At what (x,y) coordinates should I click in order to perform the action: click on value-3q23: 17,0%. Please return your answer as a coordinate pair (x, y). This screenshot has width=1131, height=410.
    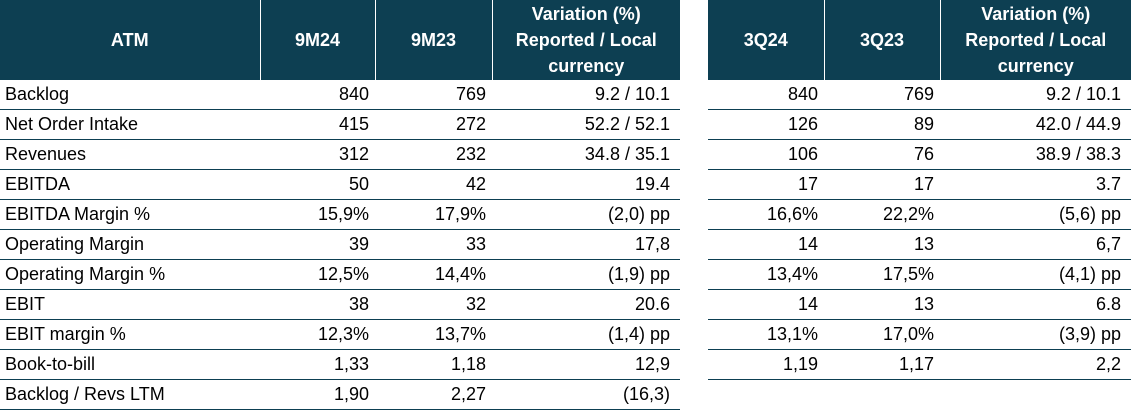
    Looking at the image, I should click on (882, 334).